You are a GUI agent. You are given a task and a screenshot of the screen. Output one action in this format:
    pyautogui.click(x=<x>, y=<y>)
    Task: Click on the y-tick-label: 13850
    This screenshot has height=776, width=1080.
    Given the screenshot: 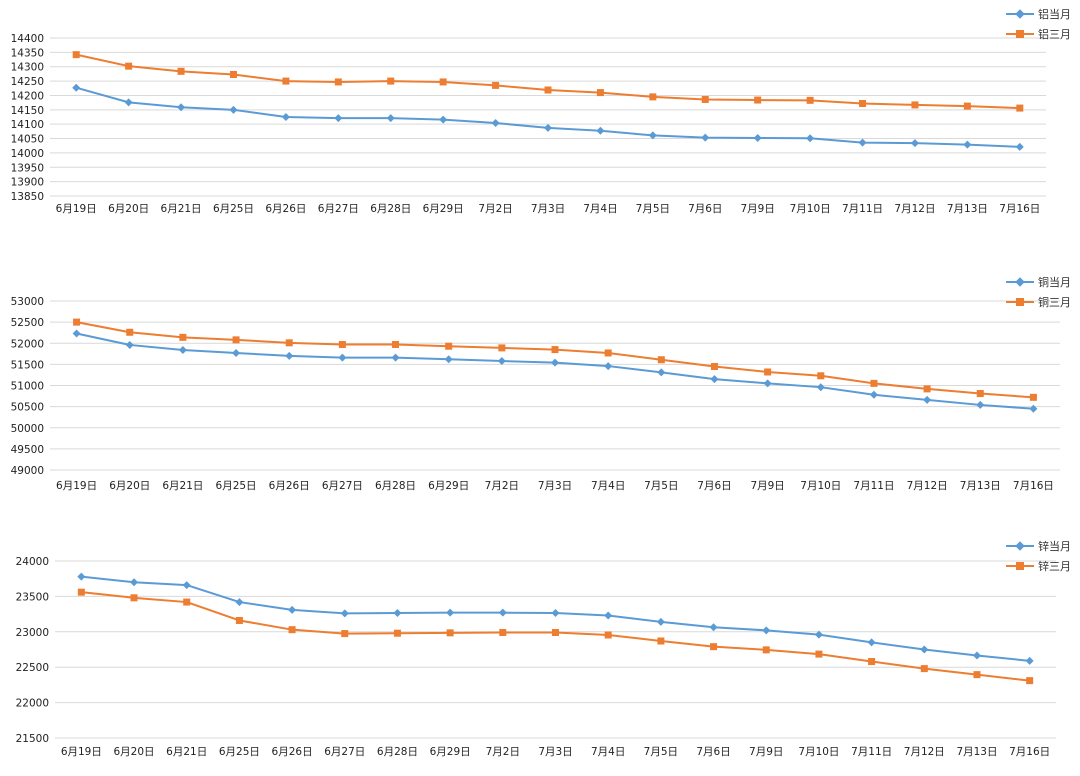 What is the action you would take?
    pyautogui.click(x=27, y=197)
    